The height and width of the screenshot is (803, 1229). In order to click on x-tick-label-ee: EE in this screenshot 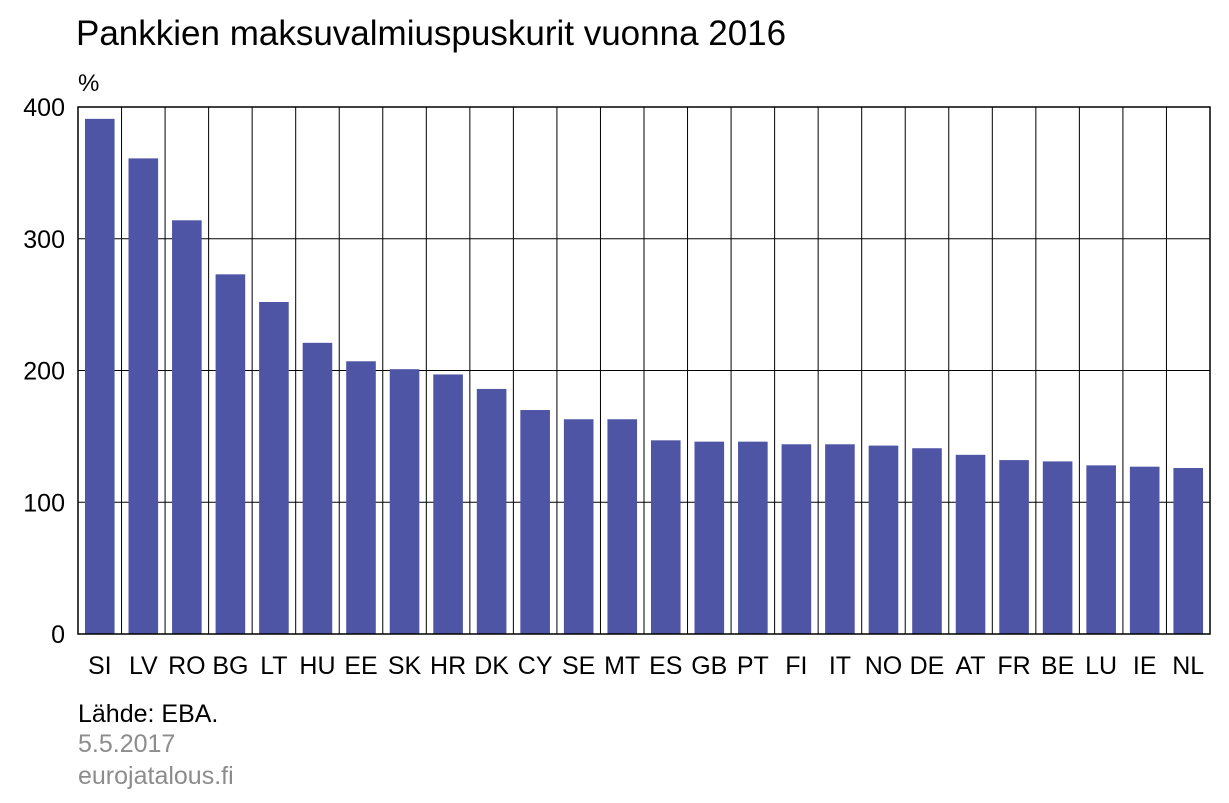, I will do `click(360, 666)`.